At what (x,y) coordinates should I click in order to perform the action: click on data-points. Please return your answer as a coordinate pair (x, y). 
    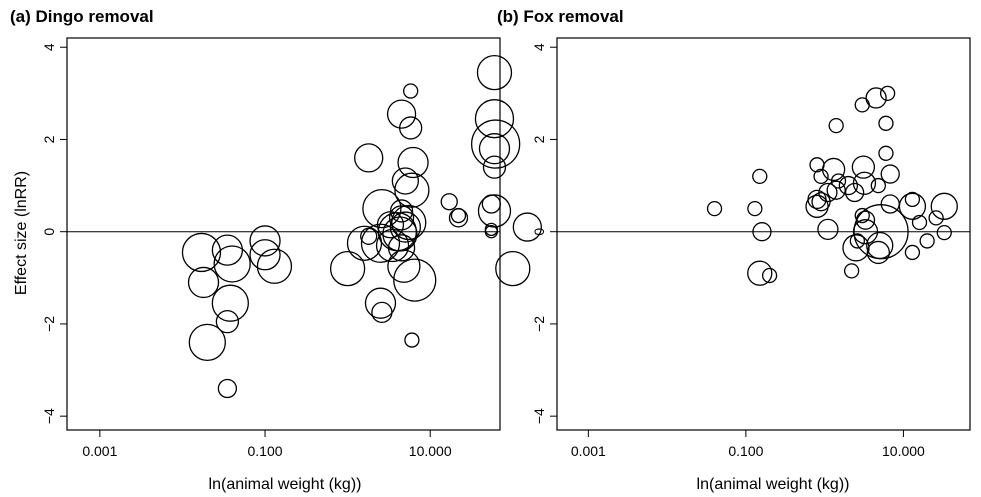
    Looking at the image, I should click on (832, 185).